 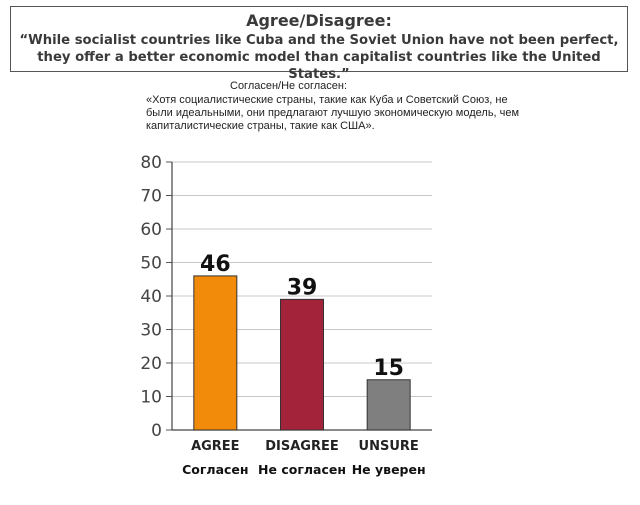 I want to click on y-tick-label: 30, so click(x=151, y=331).